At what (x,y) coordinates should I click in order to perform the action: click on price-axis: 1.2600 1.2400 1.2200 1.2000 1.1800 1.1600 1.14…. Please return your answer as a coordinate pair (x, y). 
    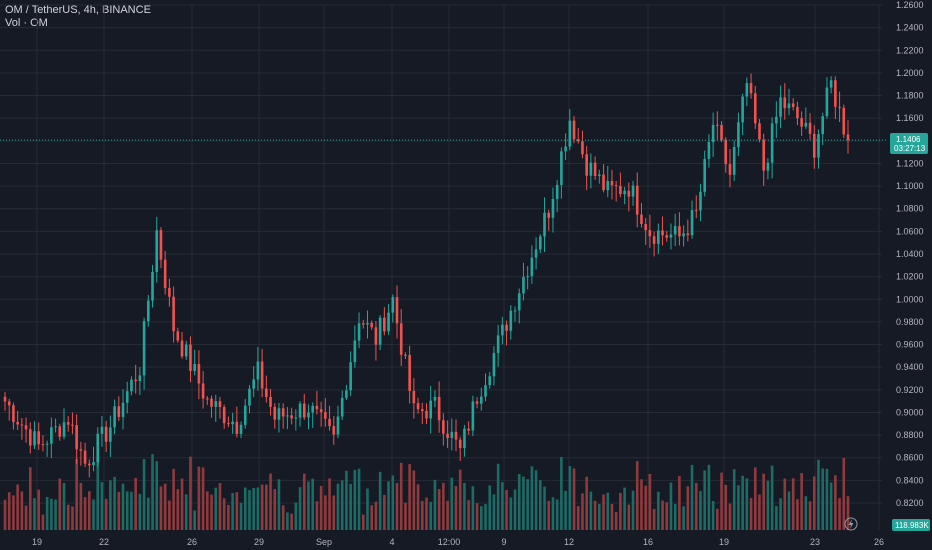
    Looking at the image, I should click on (910, 254).